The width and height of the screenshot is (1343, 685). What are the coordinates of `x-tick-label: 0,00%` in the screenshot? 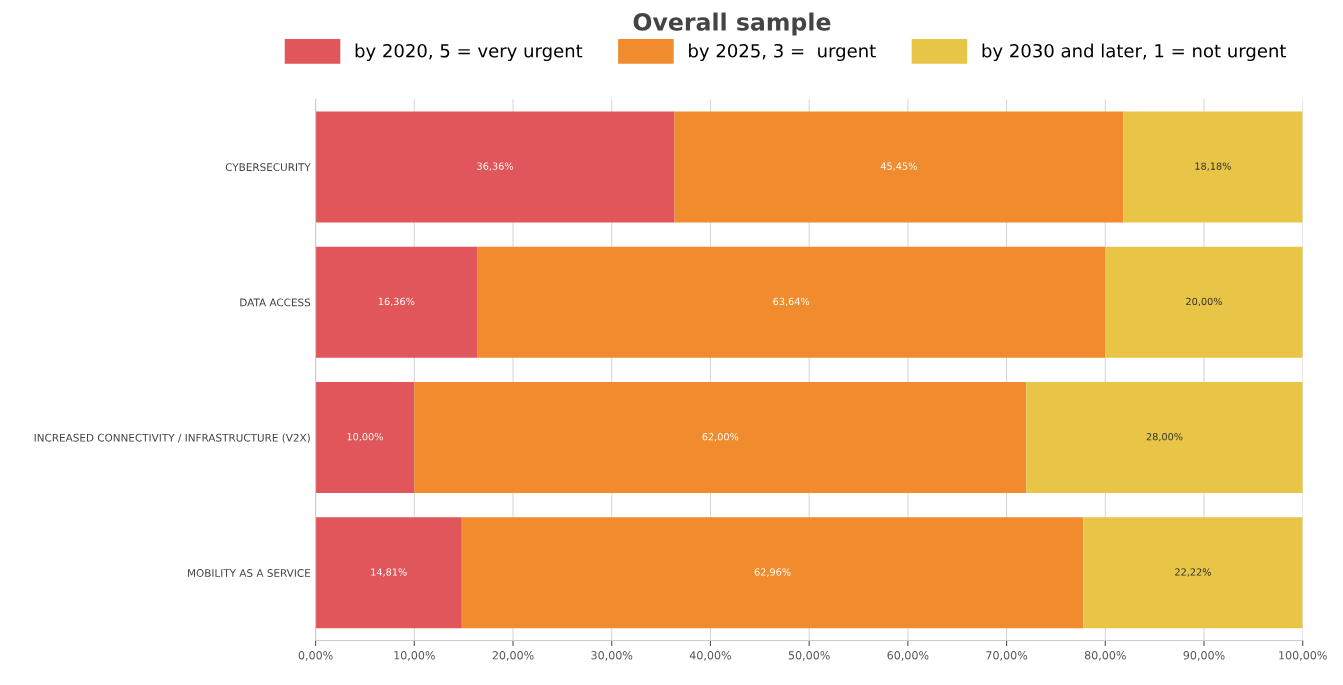 It's located at (315, 656).